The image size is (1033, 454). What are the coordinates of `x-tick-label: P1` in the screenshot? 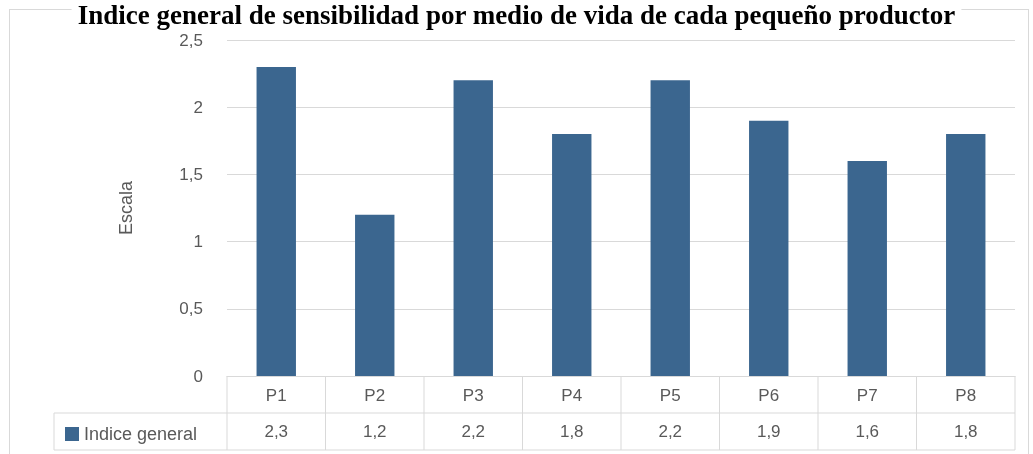 It's located at (276, 395).